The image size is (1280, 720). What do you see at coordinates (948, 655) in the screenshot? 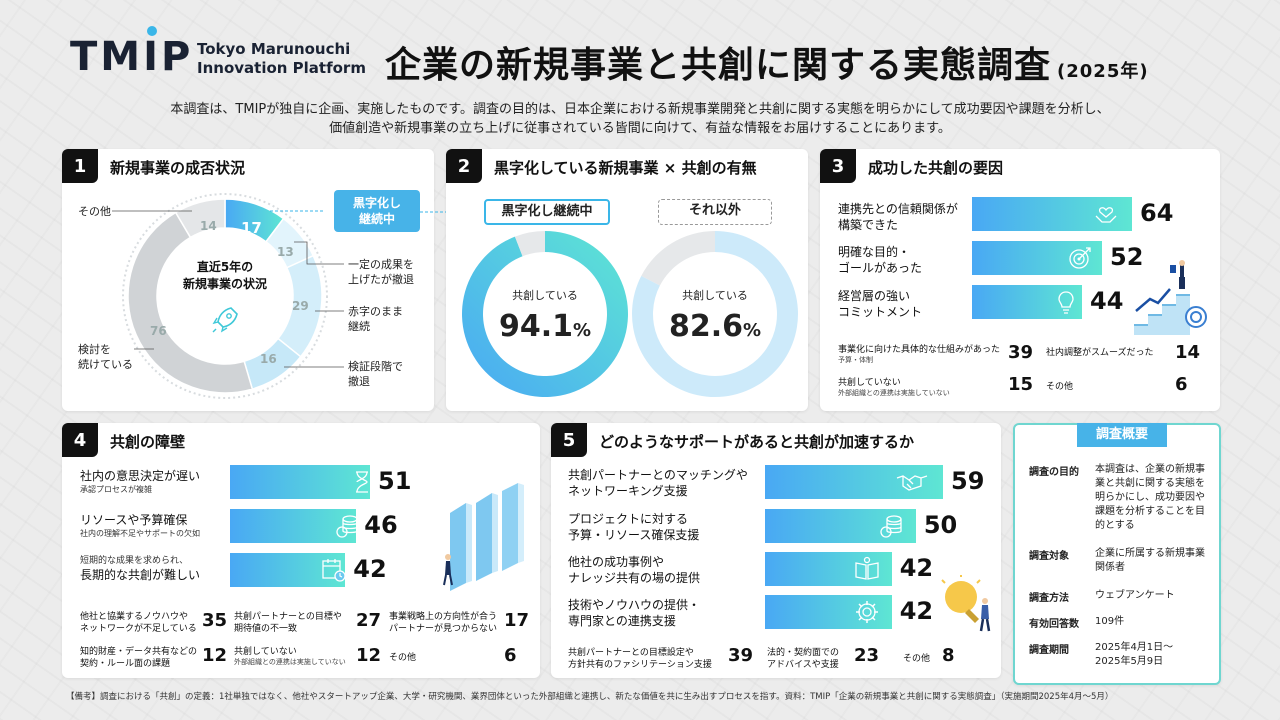
I see `s5-small-value-3: 8` at bounding box center [948, 655].